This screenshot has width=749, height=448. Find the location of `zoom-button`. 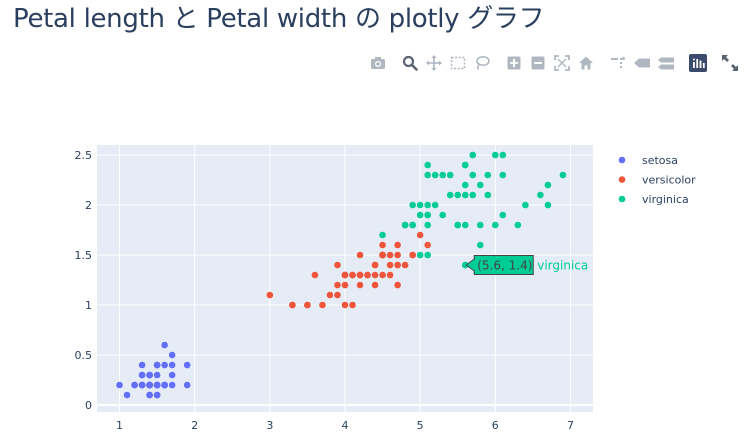

zoom-button is located at coordinates (410, 63).